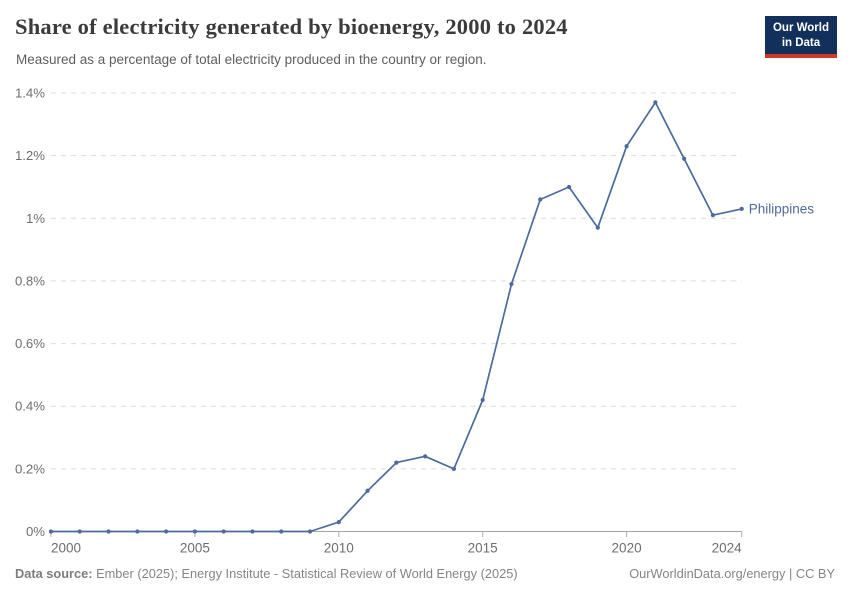 The image size is (850, 600). I want to click on footer-link: OurWorldinData.org/energy | CC BY, so click(732, 573).